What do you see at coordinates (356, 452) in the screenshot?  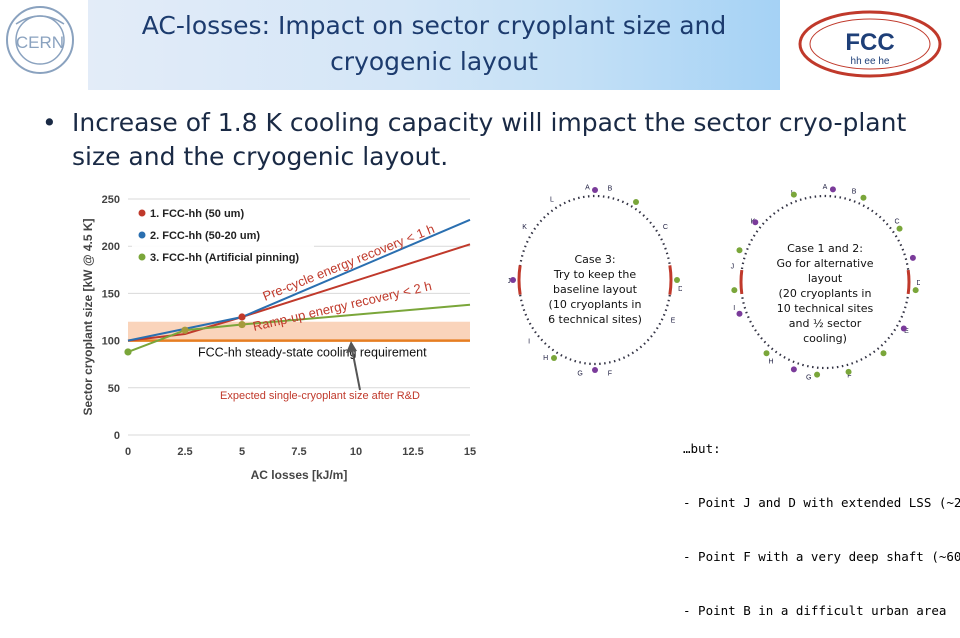 I see `x-tick-label: 10` at bounding box center [356, 452].